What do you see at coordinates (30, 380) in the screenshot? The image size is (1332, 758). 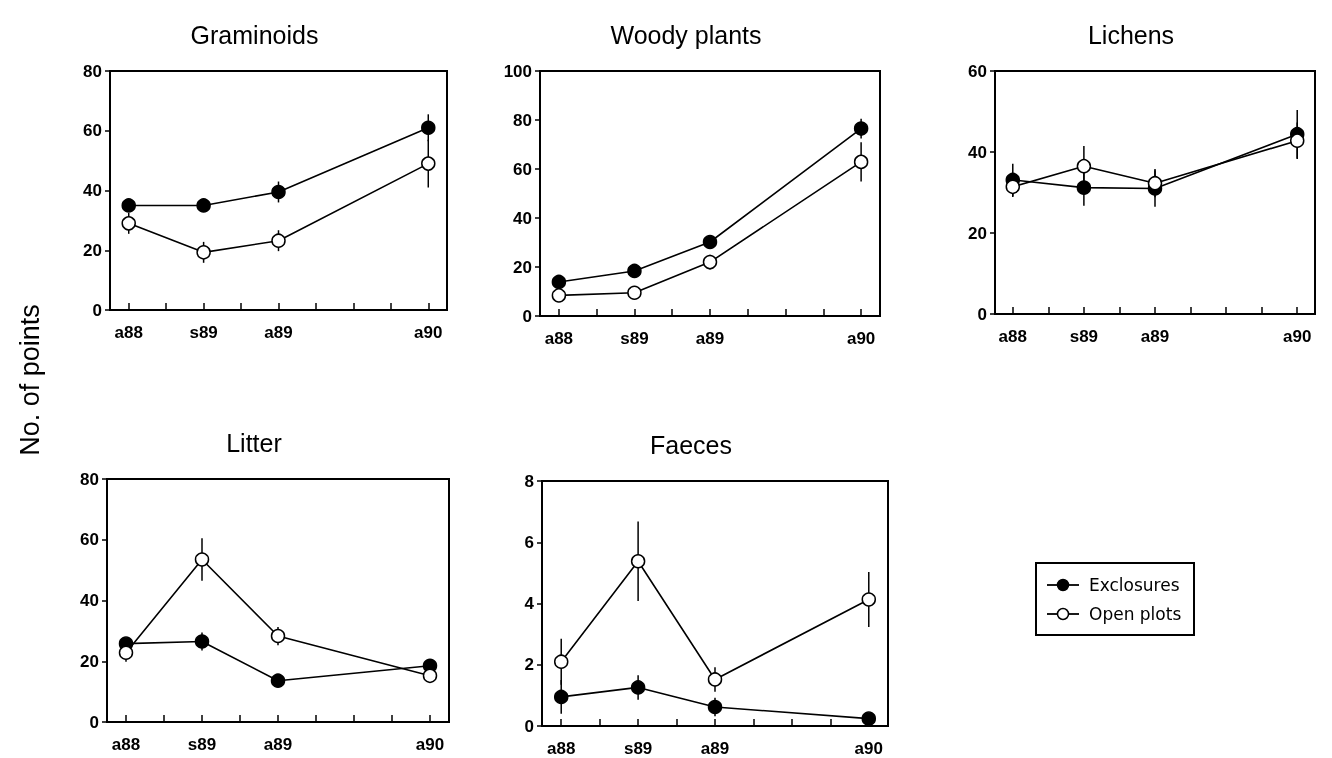 I see `y-axis-title: No. of points` at bounding box center [30, 380].